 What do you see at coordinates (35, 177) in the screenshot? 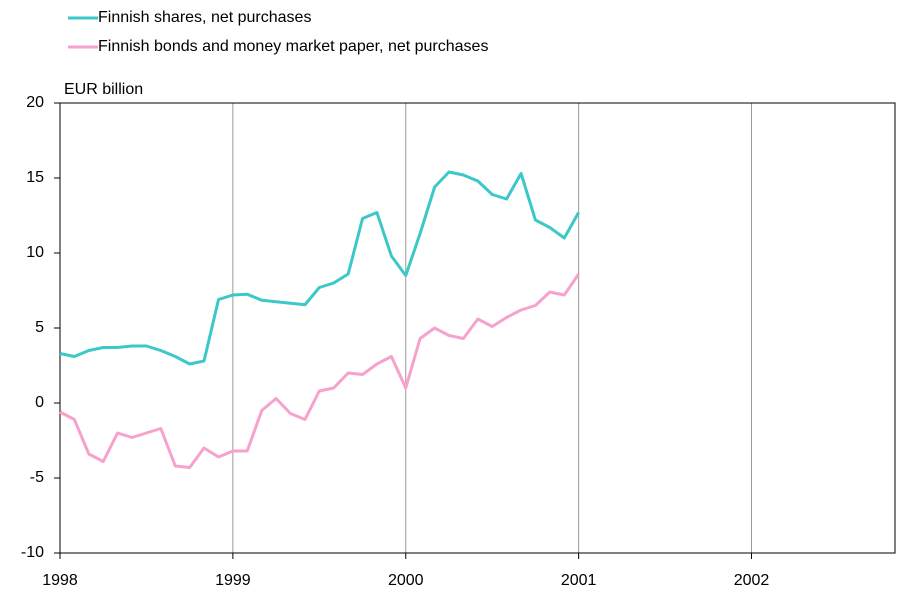
I see `y-tick-label: 15` at bounding box center [35, 177].